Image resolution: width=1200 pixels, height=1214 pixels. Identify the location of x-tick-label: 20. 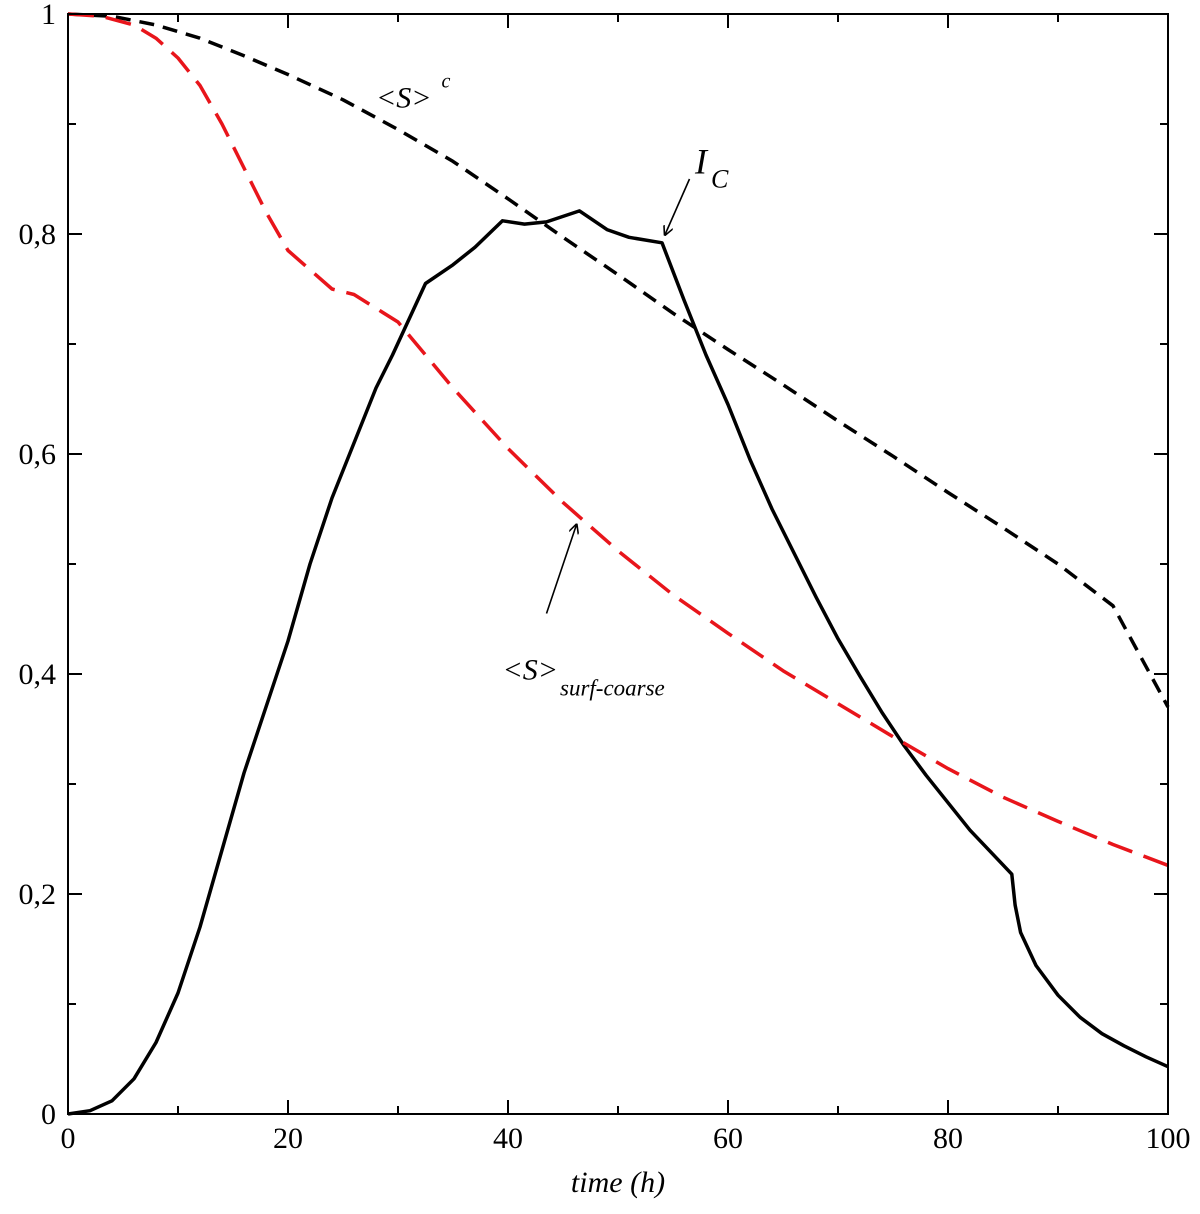
(288, 1138).